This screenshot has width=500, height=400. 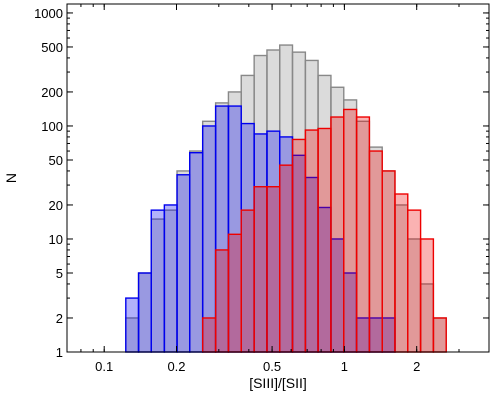 What do you see at coordinates (344, 366) in the screenshot?
I see `x-tick-label: 1` at bounding box center [344, 366].